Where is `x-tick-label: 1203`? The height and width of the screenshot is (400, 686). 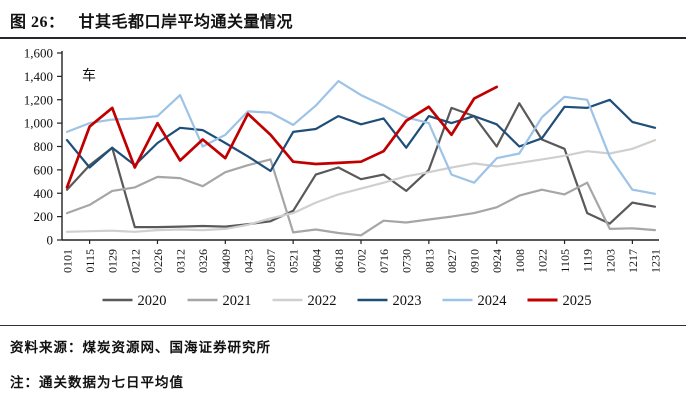 x-tick-label: 1203 is located at coordinates (610, 261).